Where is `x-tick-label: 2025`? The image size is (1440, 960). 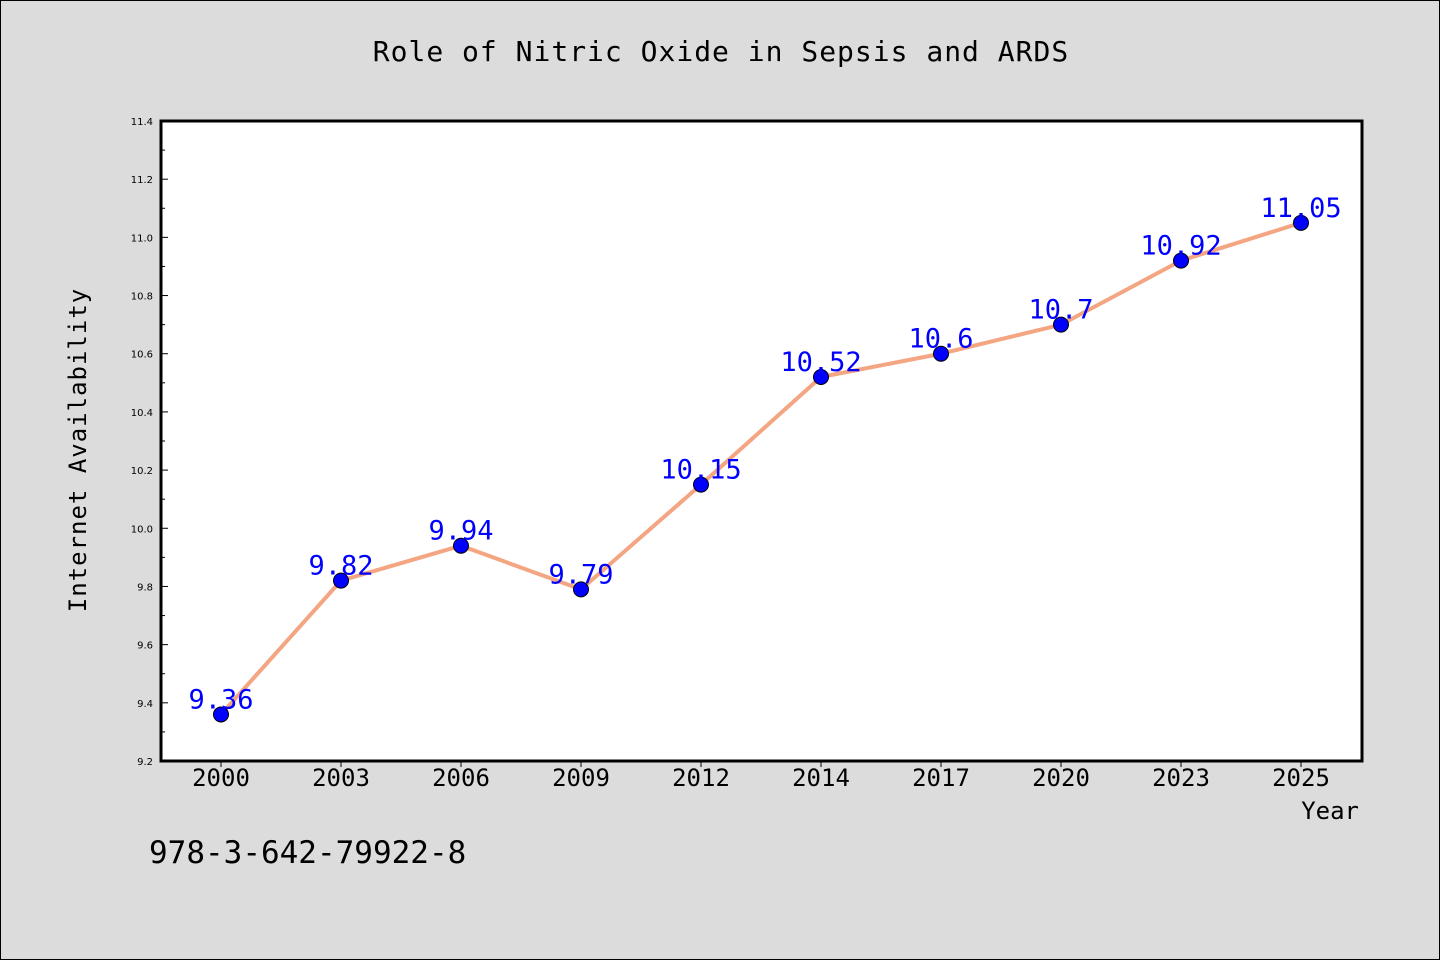 x-tick-label: 2025 is located at coordinates (1301, 778).